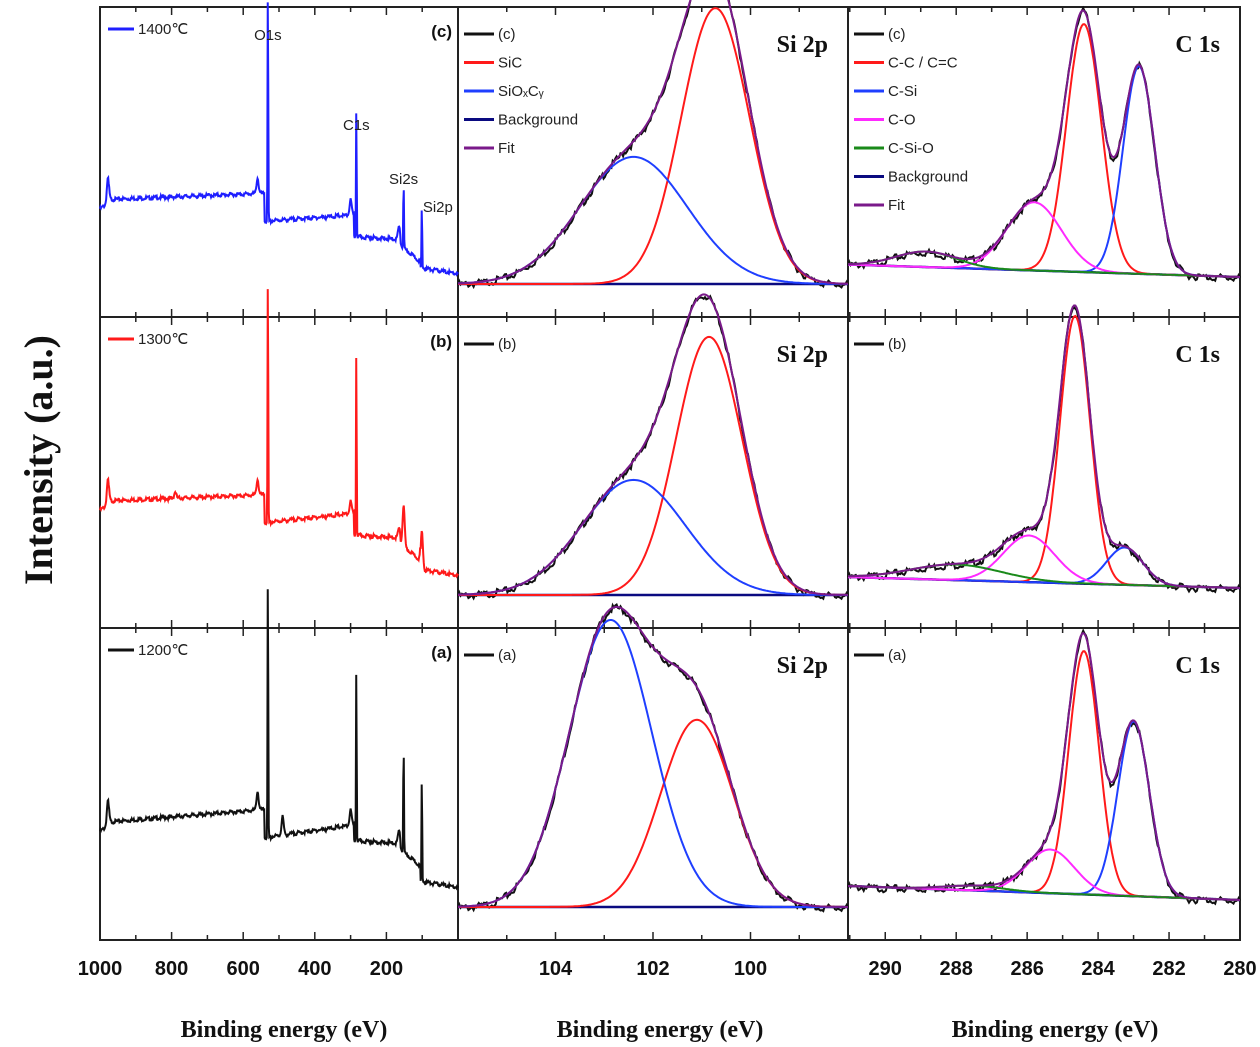 Image resolution: width=1260 pixels, height=1047 pixels. I want to click on legend-label: 1200℃, so click(163, 650).